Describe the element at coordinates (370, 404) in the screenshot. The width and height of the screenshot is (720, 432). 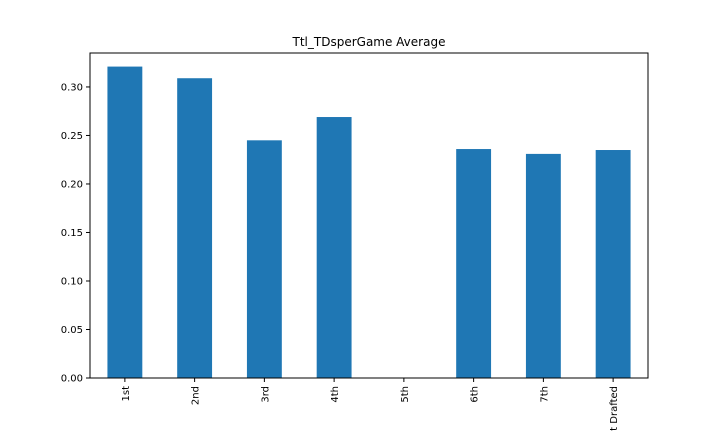
I see `x-axis: 1st 2nd 3rd 4th 5th 6th 7th t Drafted` at that location.